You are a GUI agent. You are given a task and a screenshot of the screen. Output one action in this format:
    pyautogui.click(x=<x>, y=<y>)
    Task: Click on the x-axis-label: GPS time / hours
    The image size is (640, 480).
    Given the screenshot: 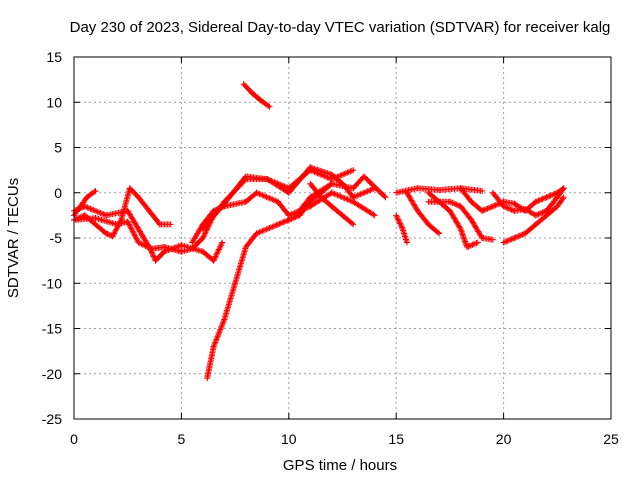 What is the action you would take?
    pyautogui.click(x=340, y=465)
    